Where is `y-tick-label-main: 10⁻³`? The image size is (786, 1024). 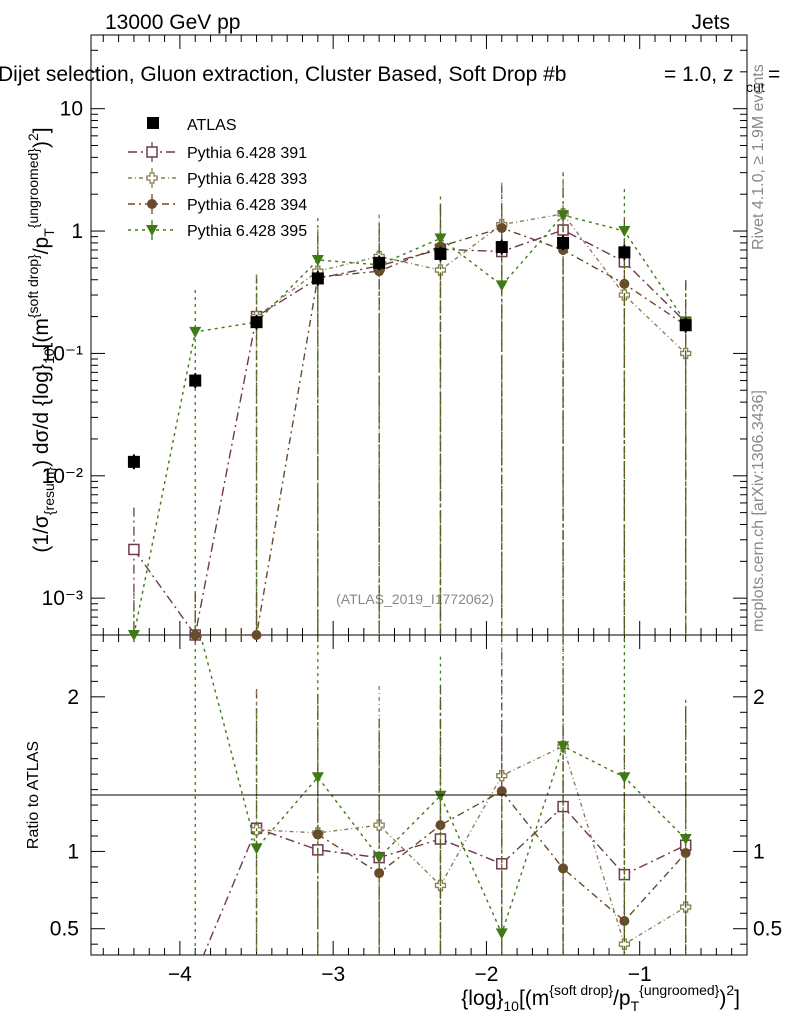
y-tick-label-main: 10⁻³ is located at coordinates (62, 598).